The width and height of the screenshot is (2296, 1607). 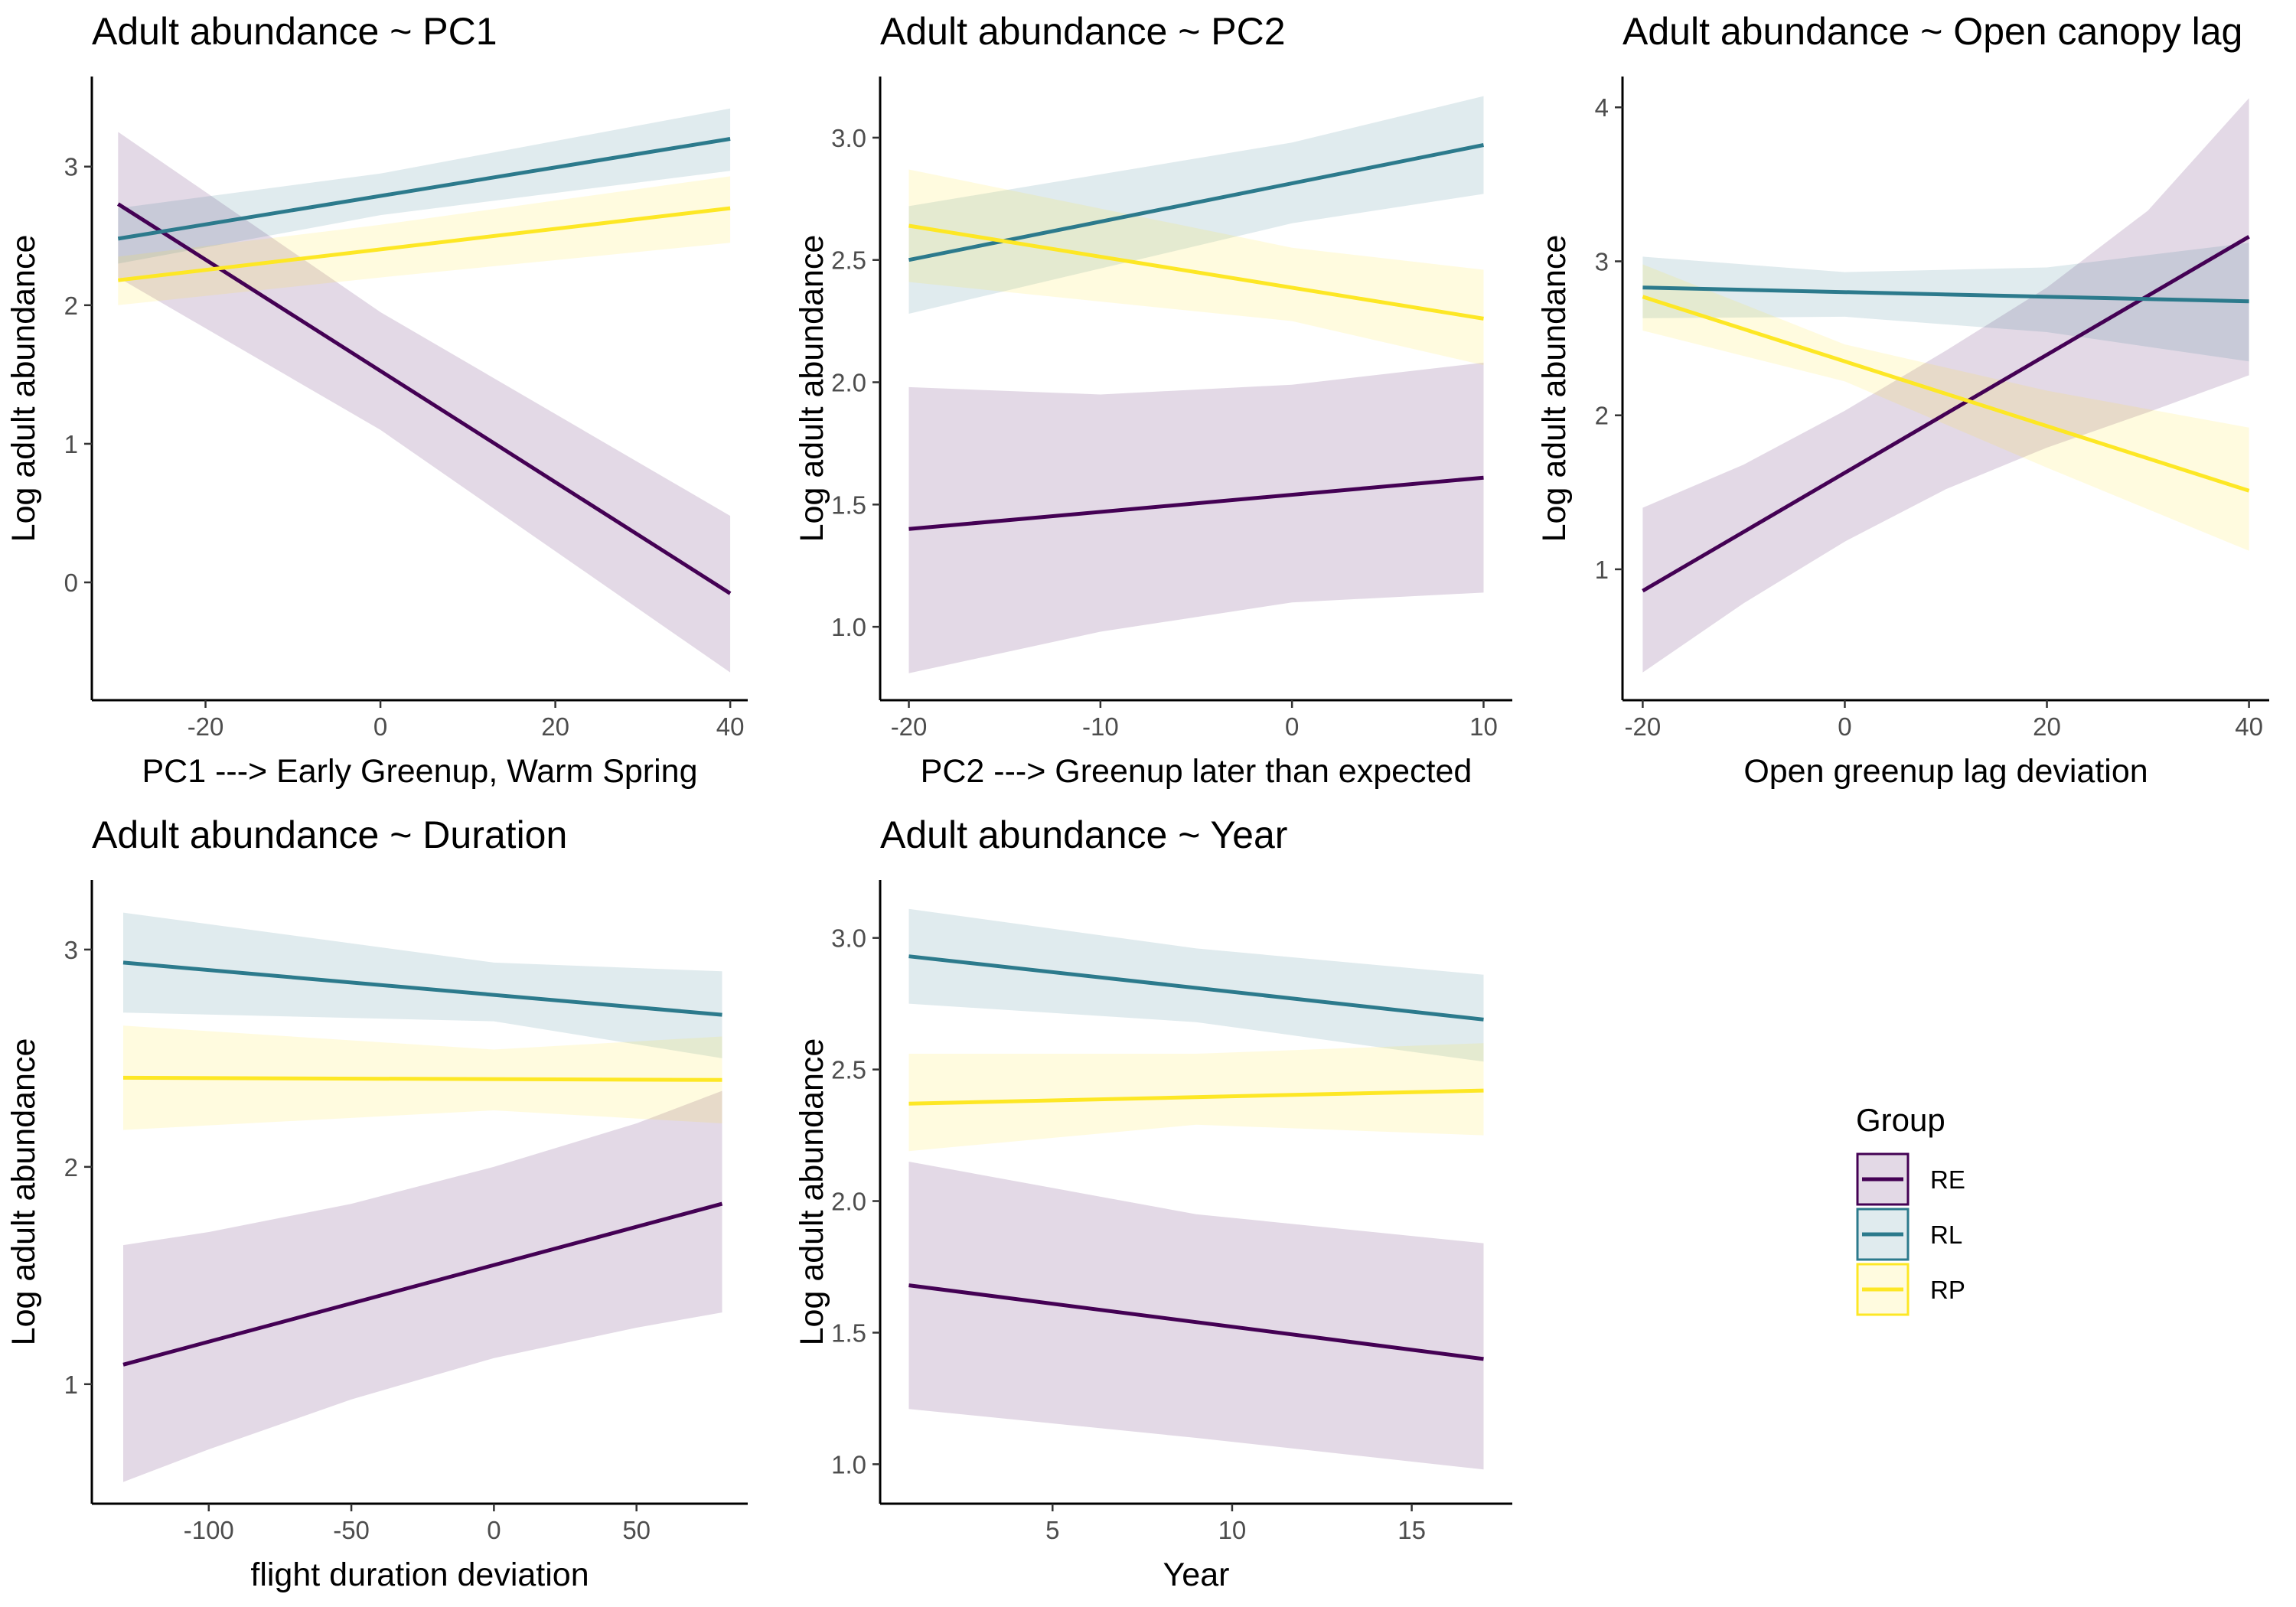 I want to click on legend-item-rl: RL, so click(x=1909, y=1234).